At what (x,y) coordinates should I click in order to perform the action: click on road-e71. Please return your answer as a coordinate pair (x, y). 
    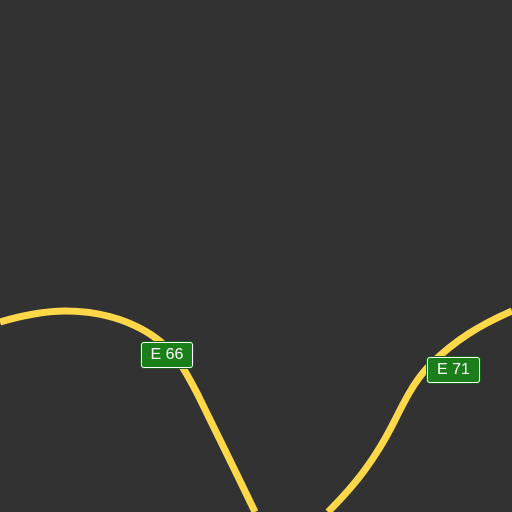
    Looking at the image, I should click on (418, 409).